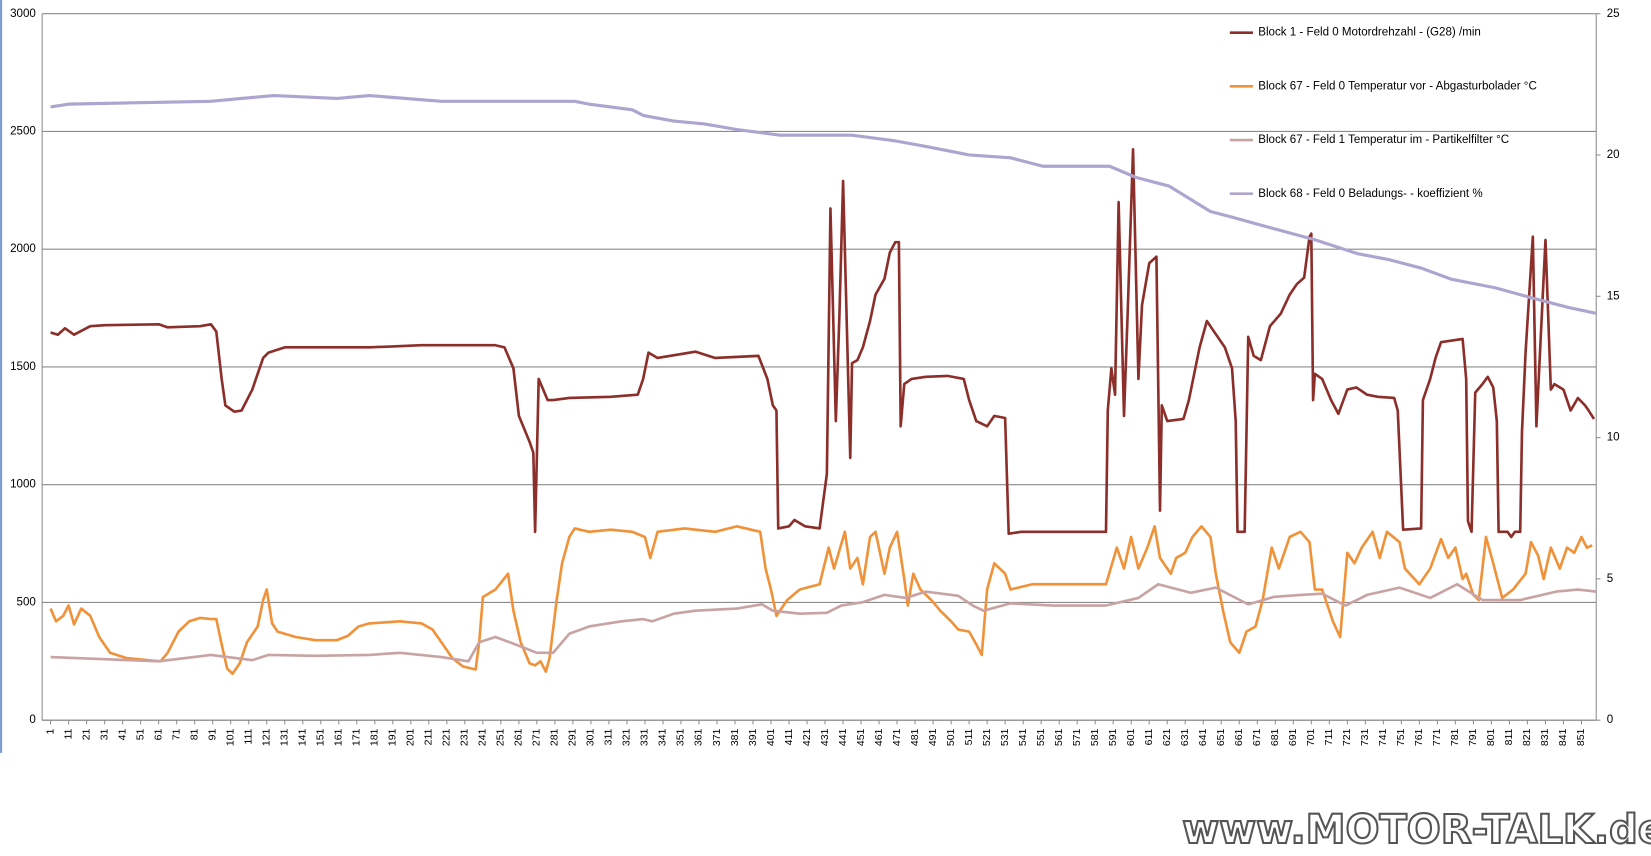 This screenshot has width=1651, height=856. Describe the element at coordinates (681, 737) in the screenshot. I see `x-tick-label: 351` at that location.